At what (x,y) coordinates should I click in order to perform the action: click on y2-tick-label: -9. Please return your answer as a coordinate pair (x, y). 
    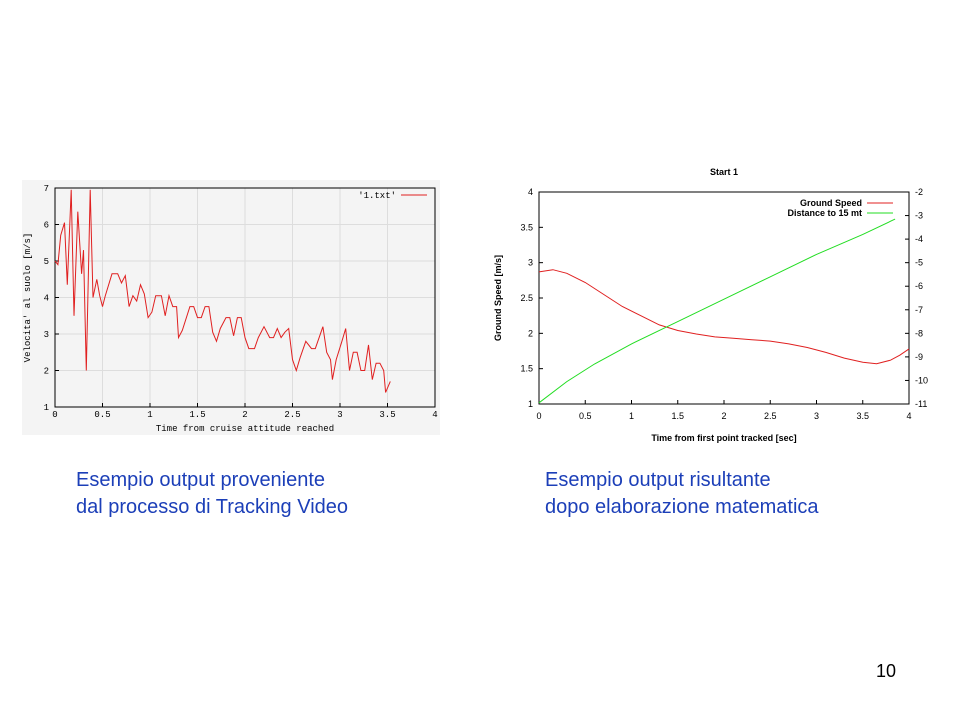
    Looking at the image, I should click on (919, 357).